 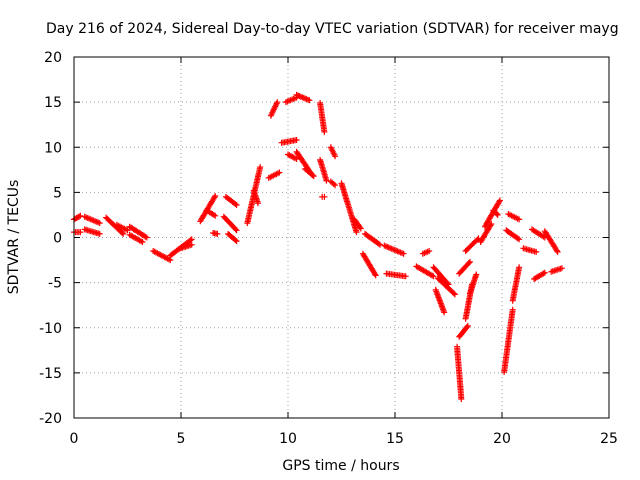 I want to click on y-axis-title: SDTVAR / TECUs, so click(x=14, y=237).